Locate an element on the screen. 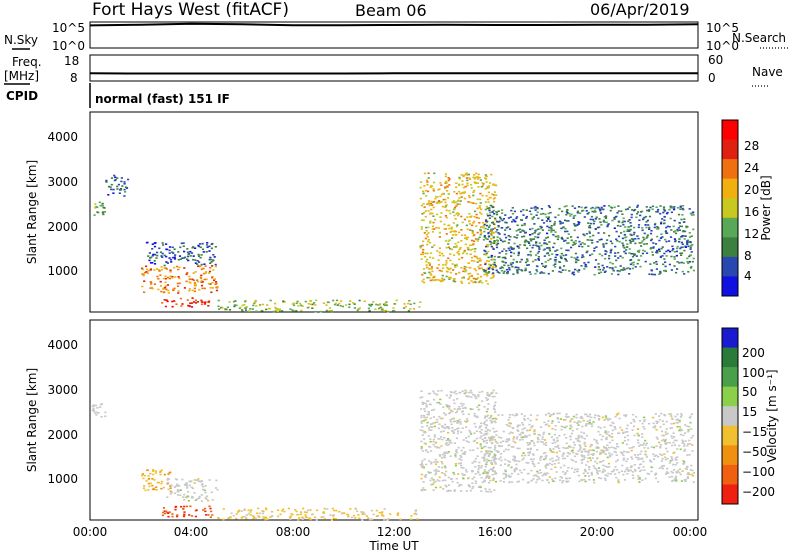 The image size is (800, 554). power-cbar-tick-8: 8 is located at coordinates (748, 256).